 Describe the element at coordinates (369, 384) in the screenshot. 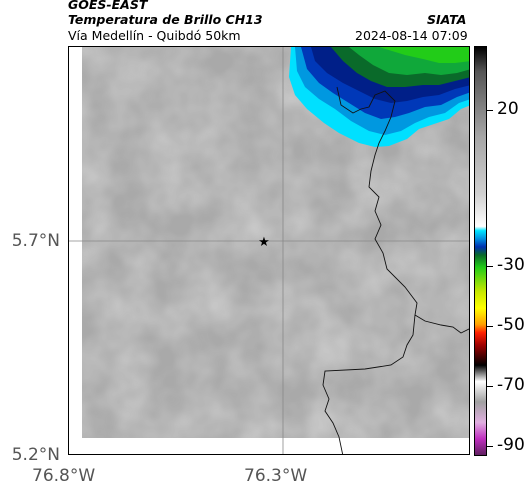

I see `department-border-south` at that location.